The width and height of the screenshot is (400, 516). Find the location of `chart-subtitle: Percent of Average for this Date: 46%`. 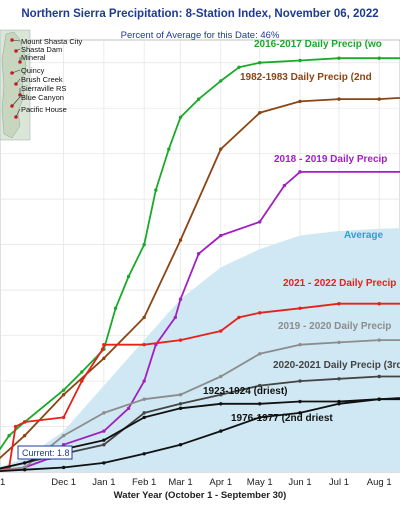

chart-subtitle: Percent of Average for this Date: 46% is located at coordinates (200, 35).